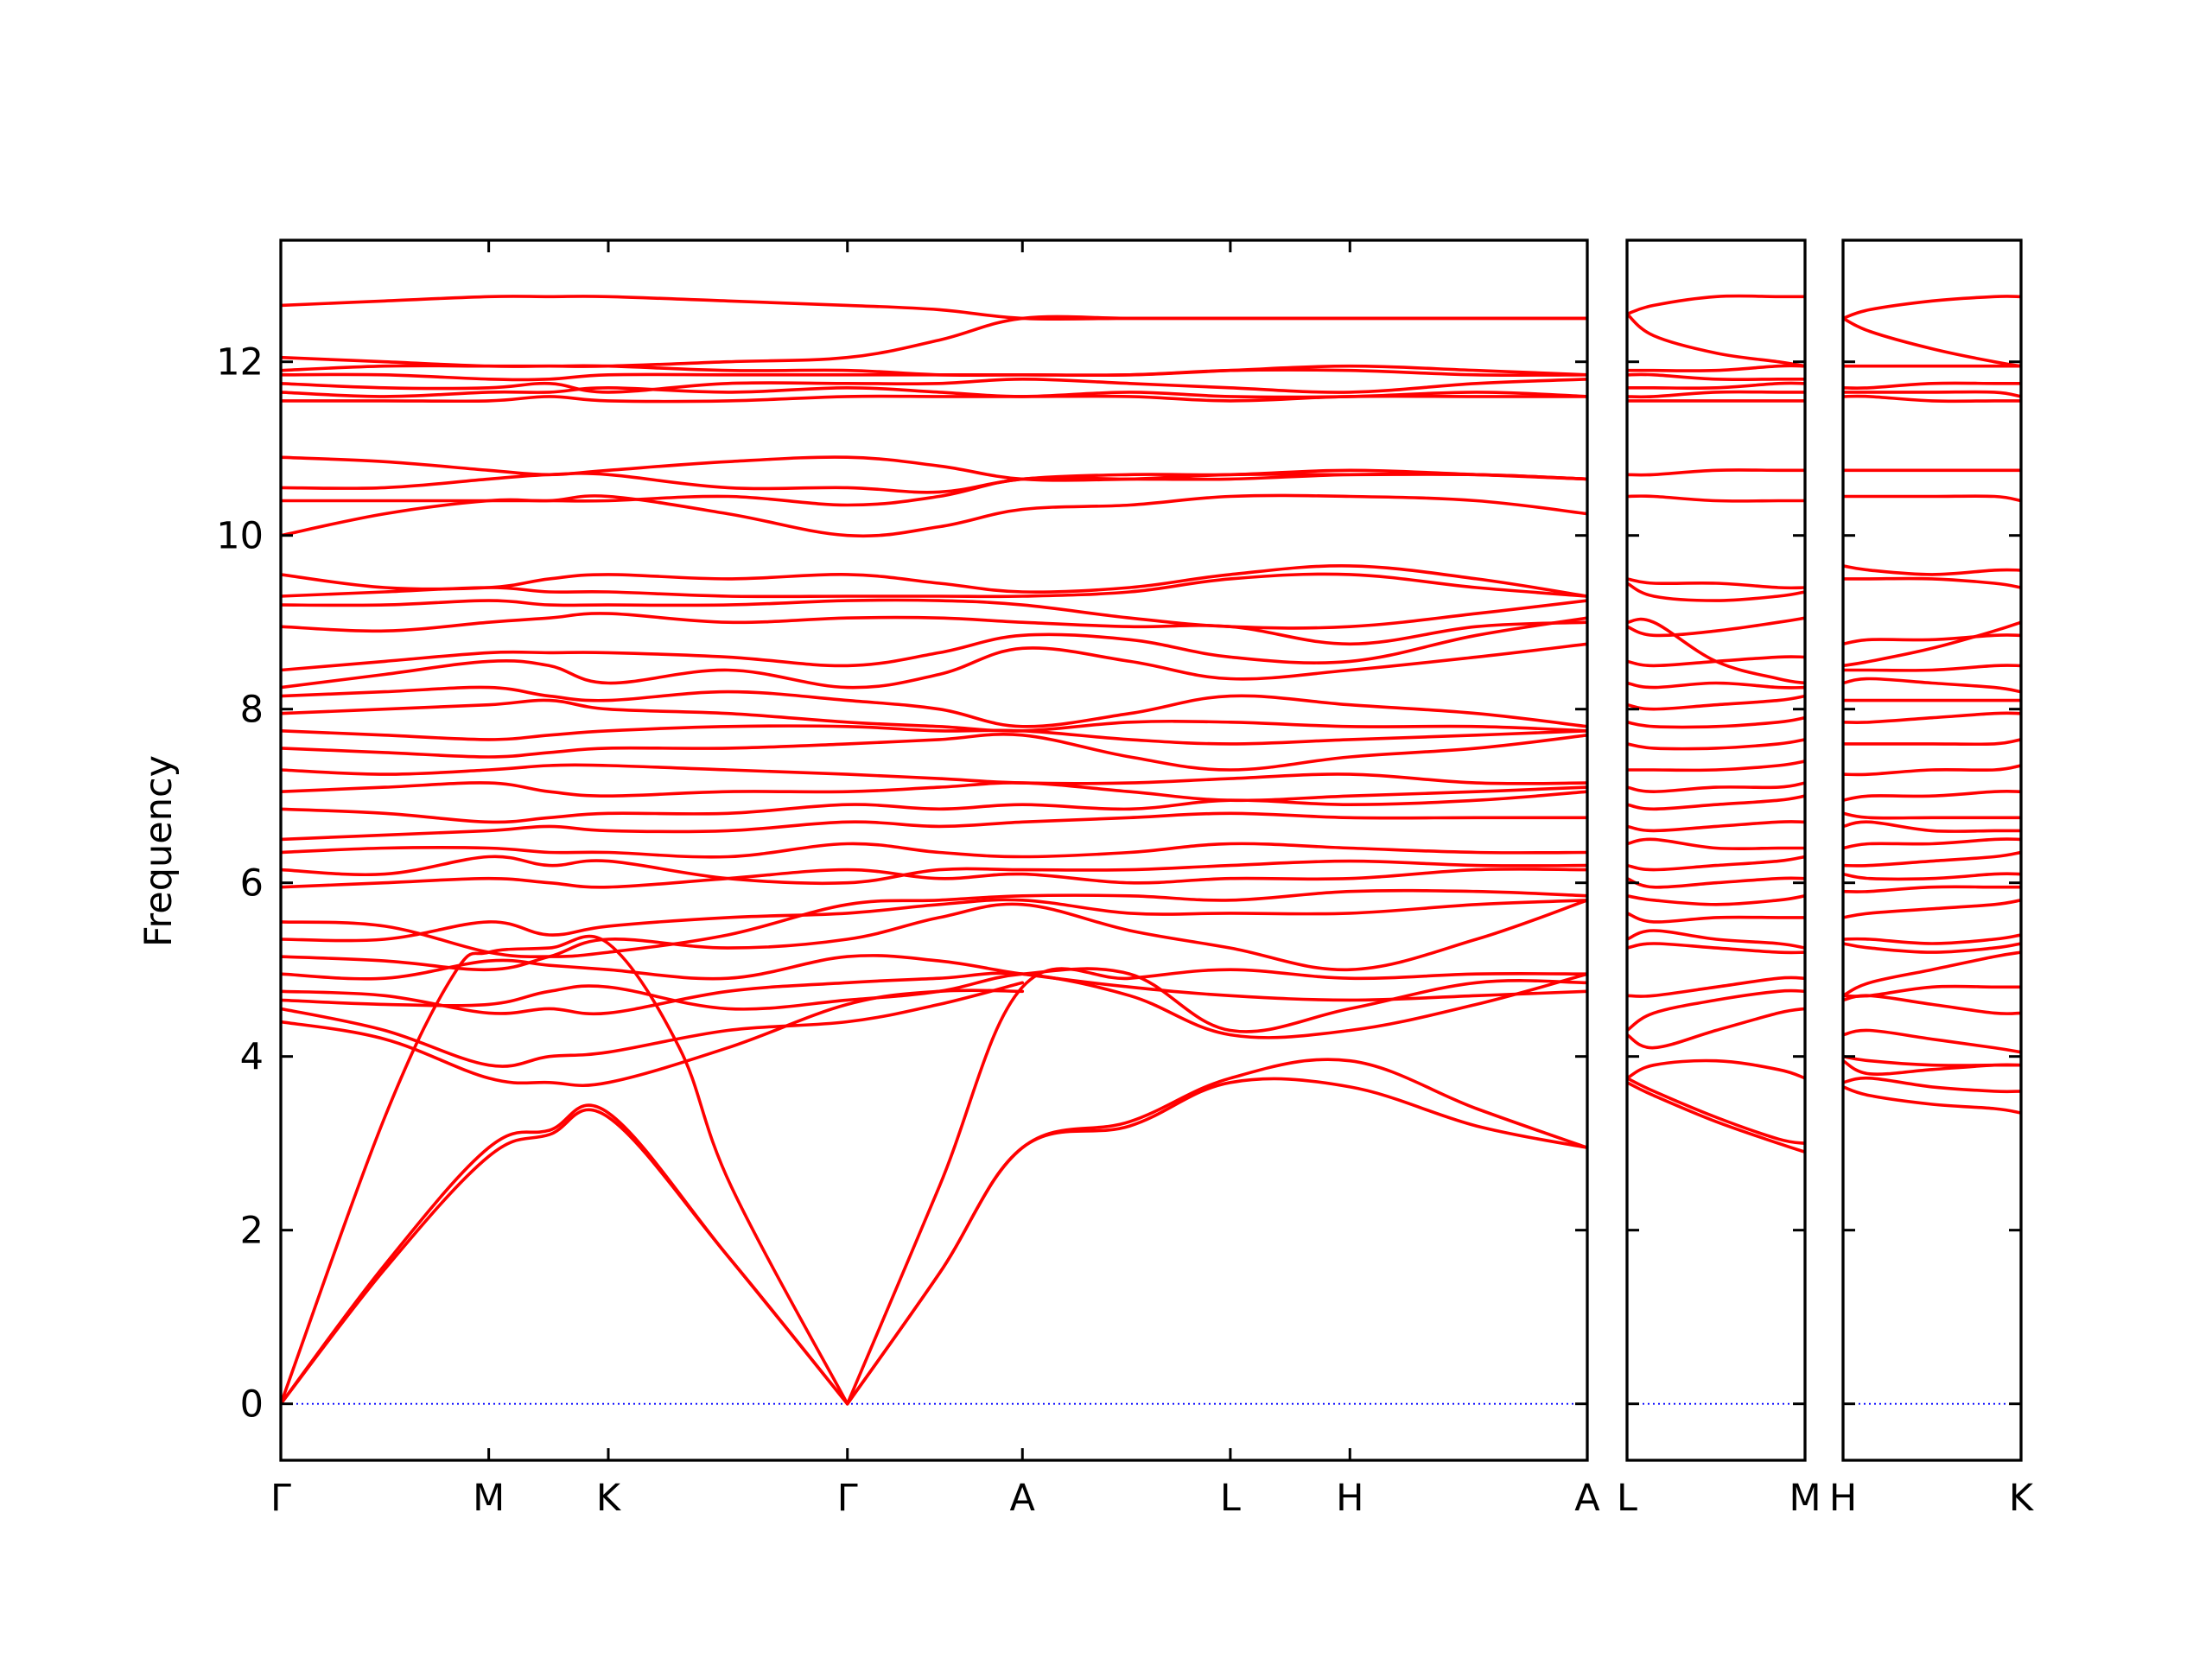 This screenshot has width=2212, height=1659. I want to click on y-tick-label: 6, so click(252, 884).